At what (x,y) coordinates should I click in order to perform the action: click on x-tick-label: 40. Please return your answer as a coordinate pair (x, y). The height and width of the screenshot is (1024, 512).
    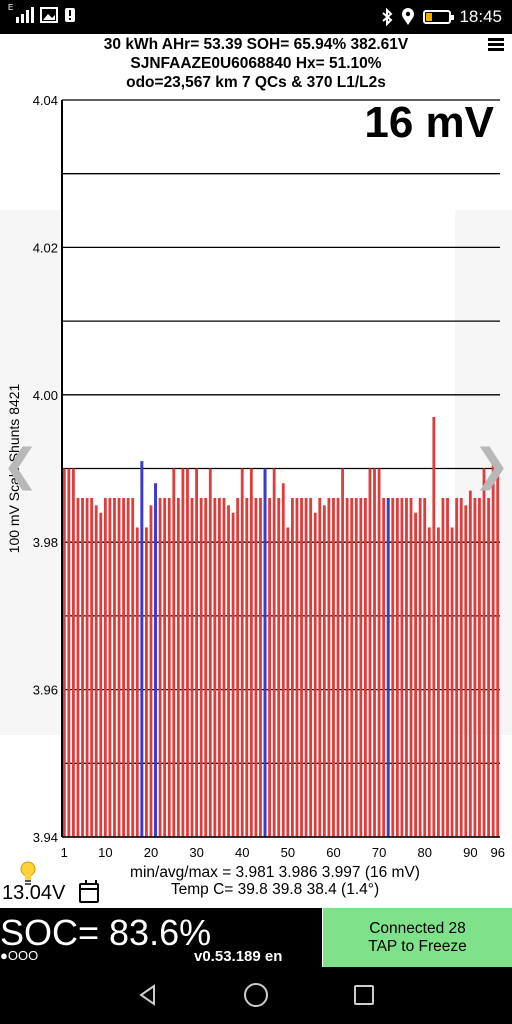
    Looking at the image, I should click on (242, 852).